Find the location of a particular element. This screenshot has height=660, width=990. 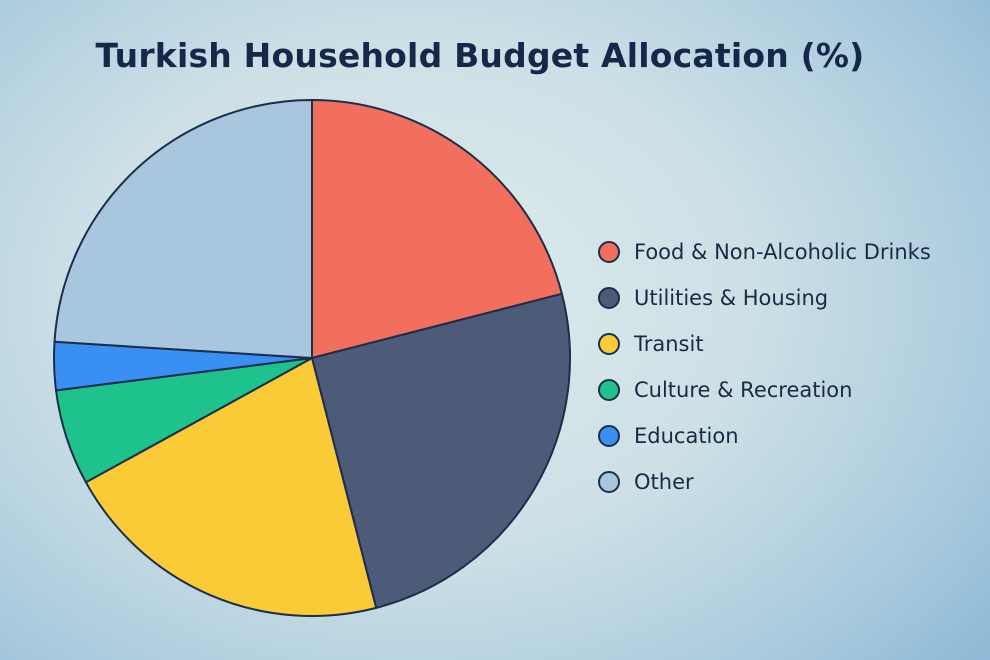

legend-label-other: Other is located at coordinates (664, 482).